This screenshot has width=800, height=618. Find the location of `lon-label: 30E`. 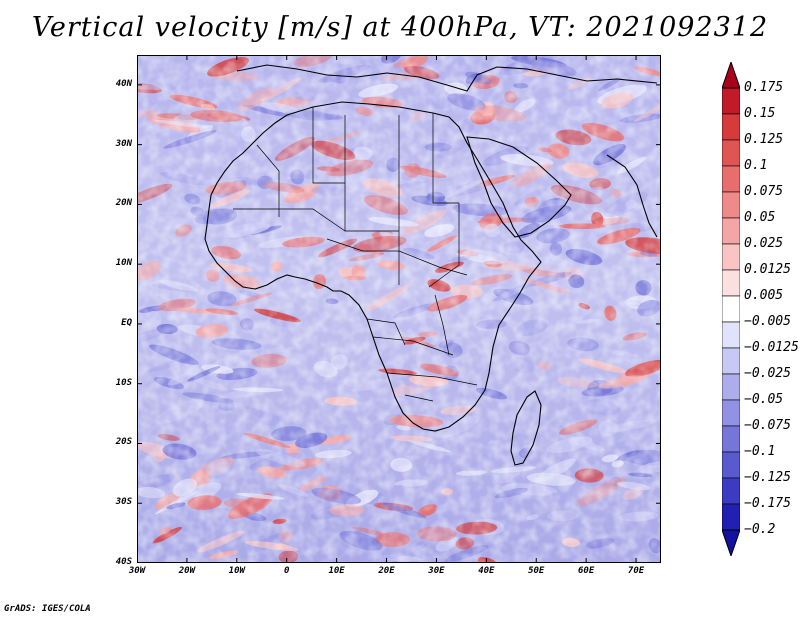

lon-label: 30E is located at coordinates (436, 571).